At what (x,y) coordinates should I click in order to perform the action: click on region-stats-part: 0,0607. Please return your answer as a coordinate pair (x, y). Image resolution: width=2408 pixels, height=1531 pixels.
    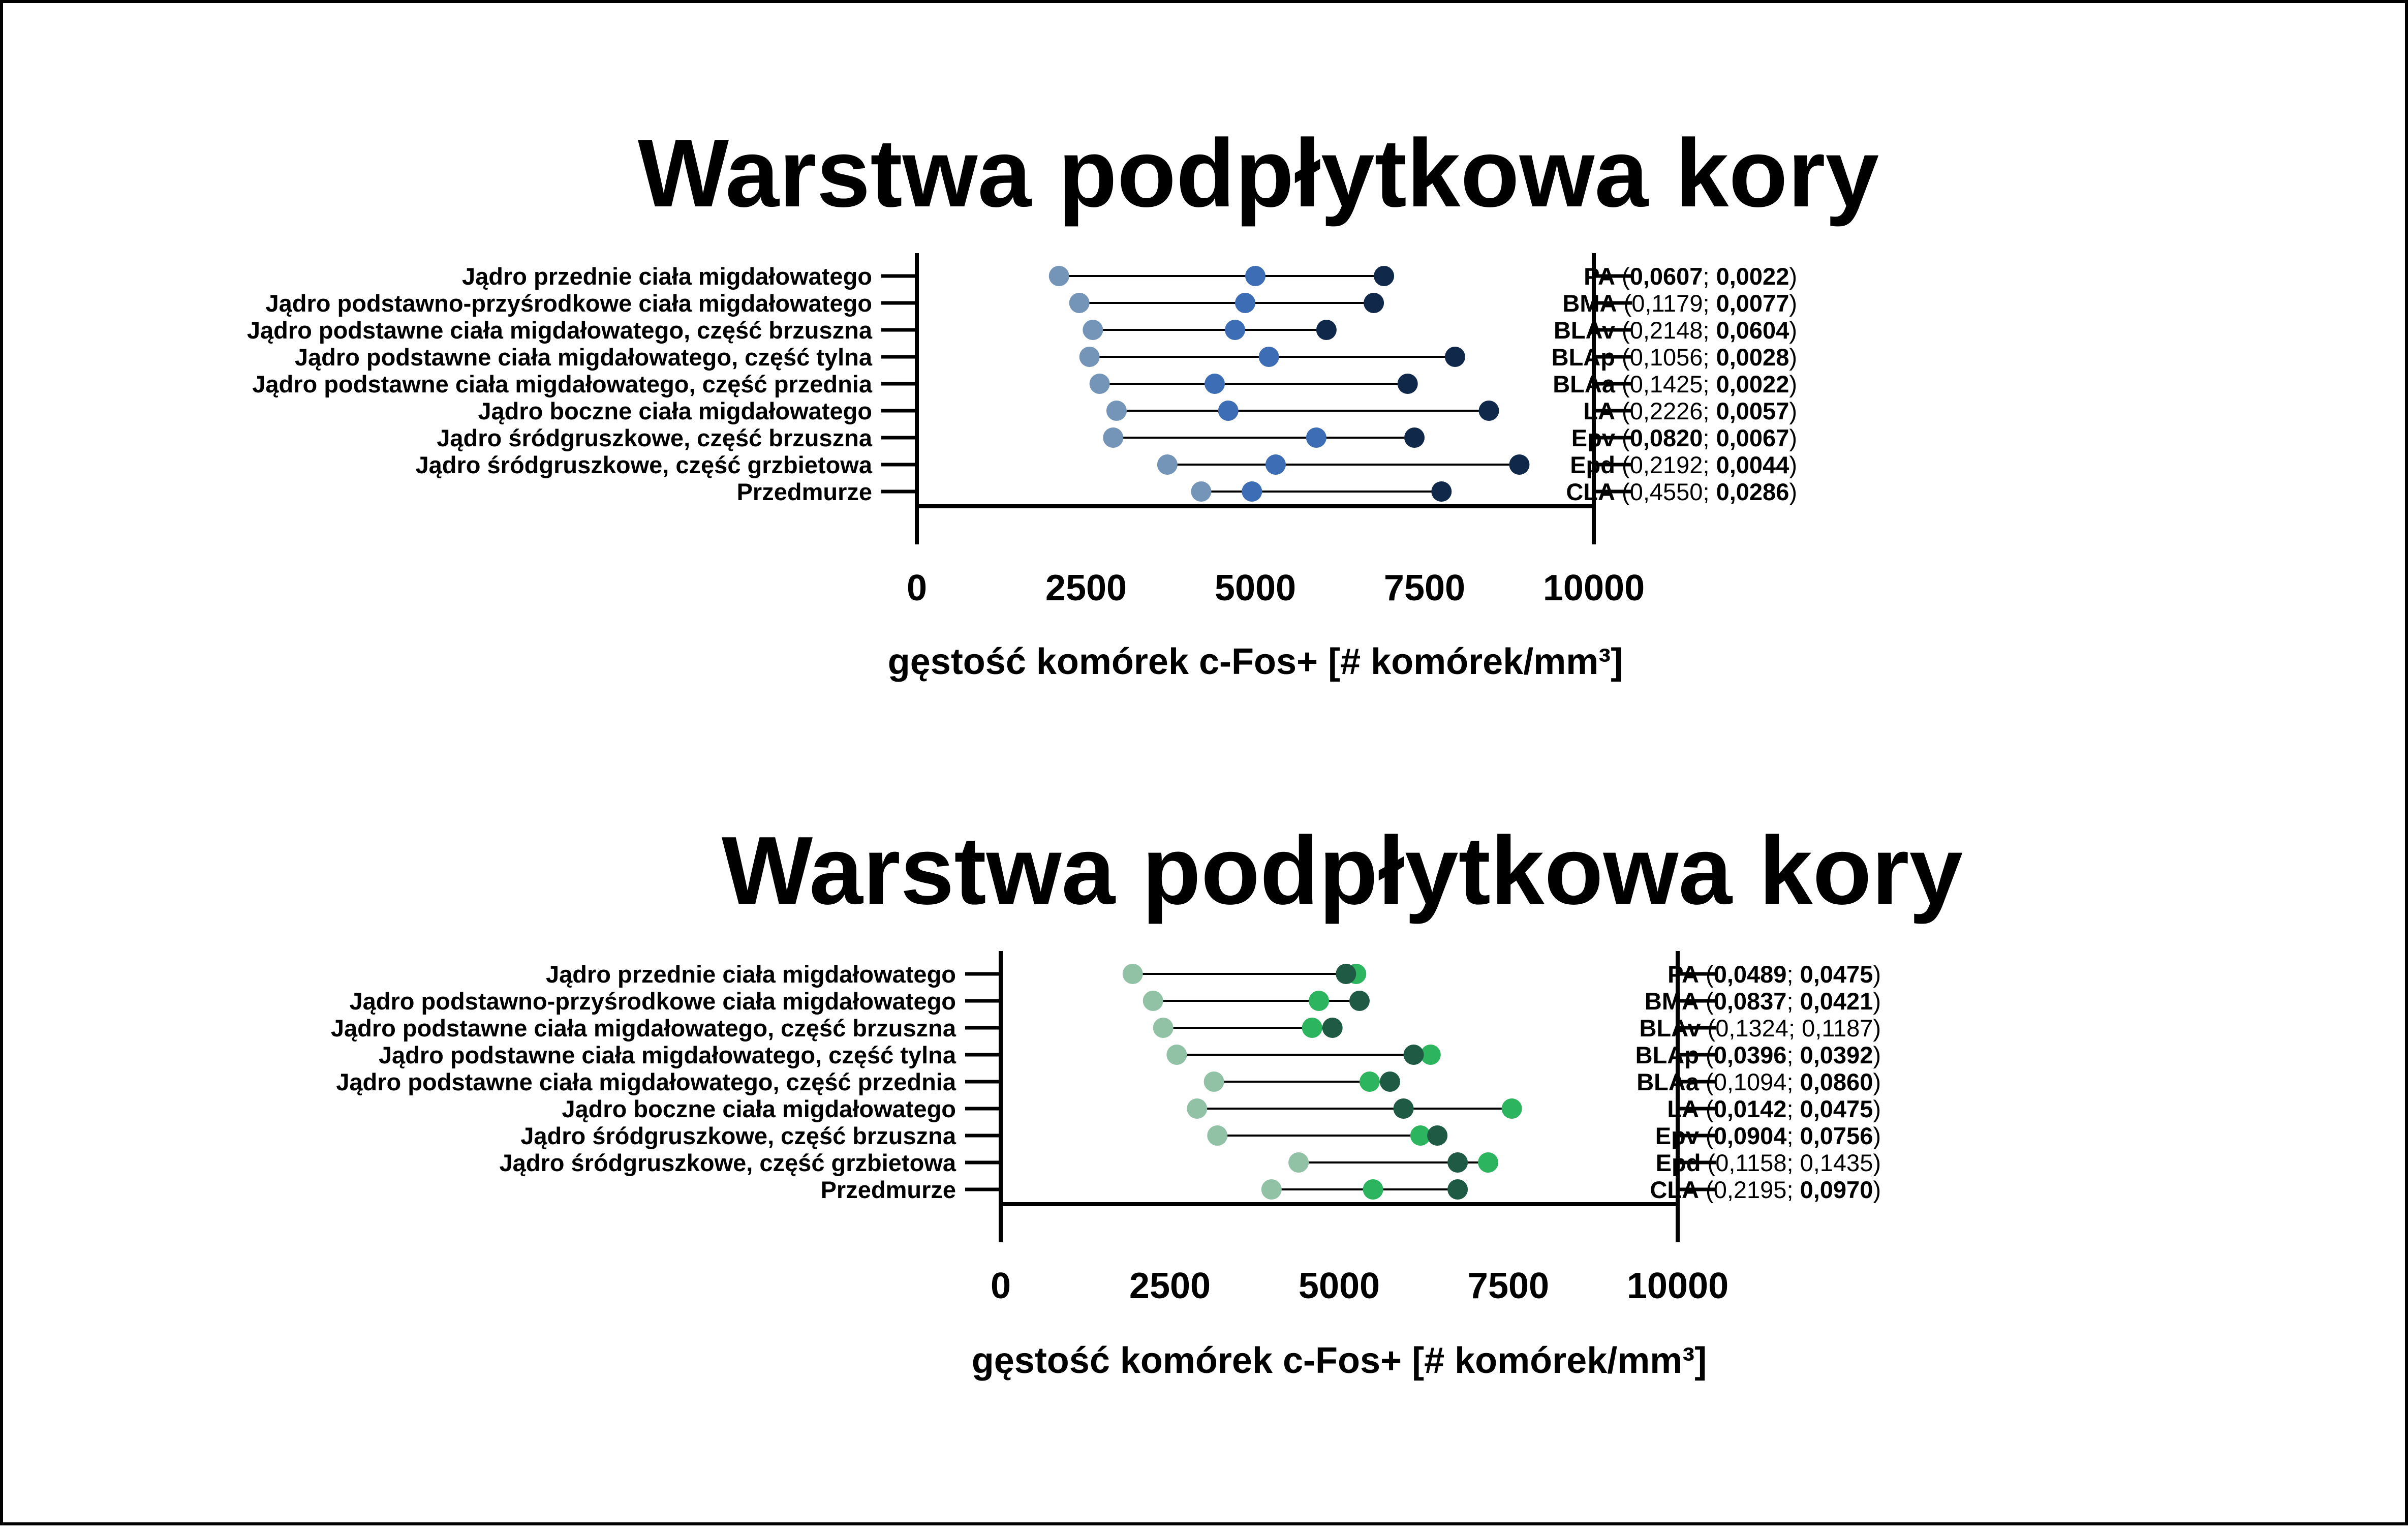
    Looking at the image, I should click on (1667, 277).